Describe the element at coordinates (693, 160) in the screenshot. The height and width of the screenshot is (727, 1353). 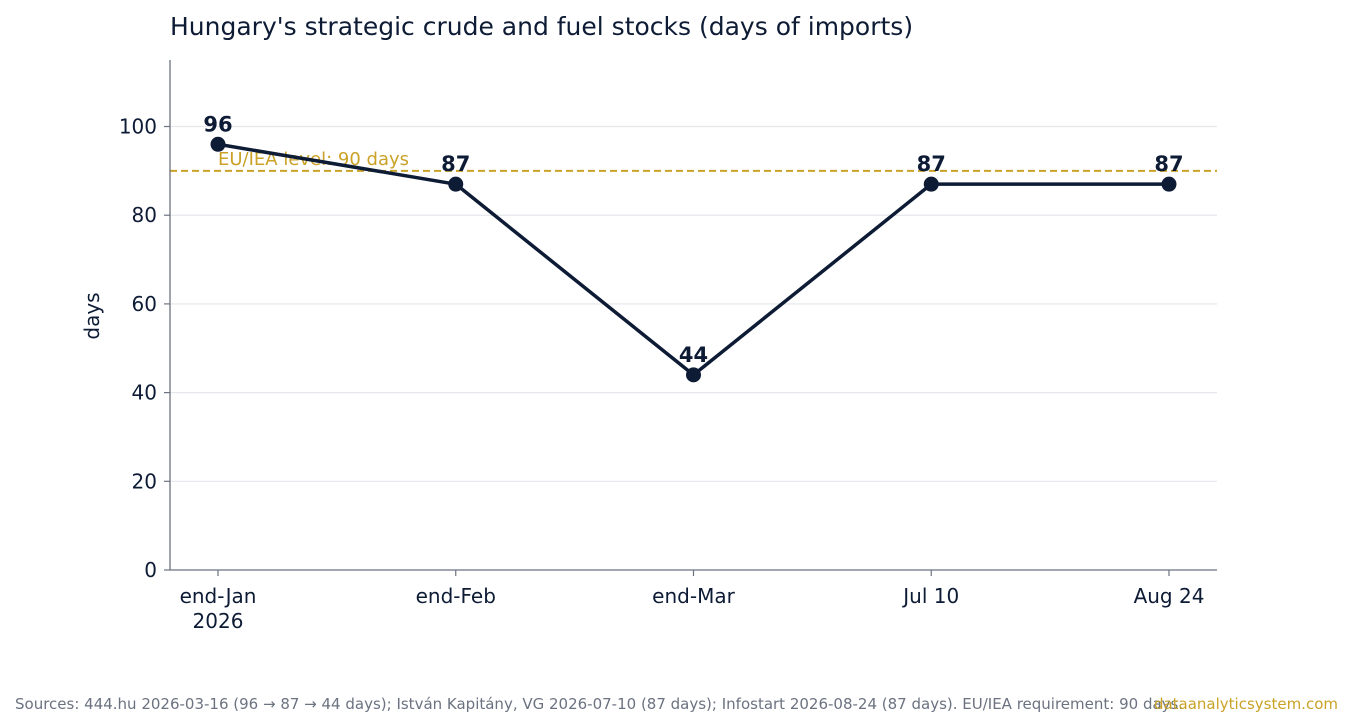
I see `reference-line-group: EU/IEA level: 90 days` at that location.